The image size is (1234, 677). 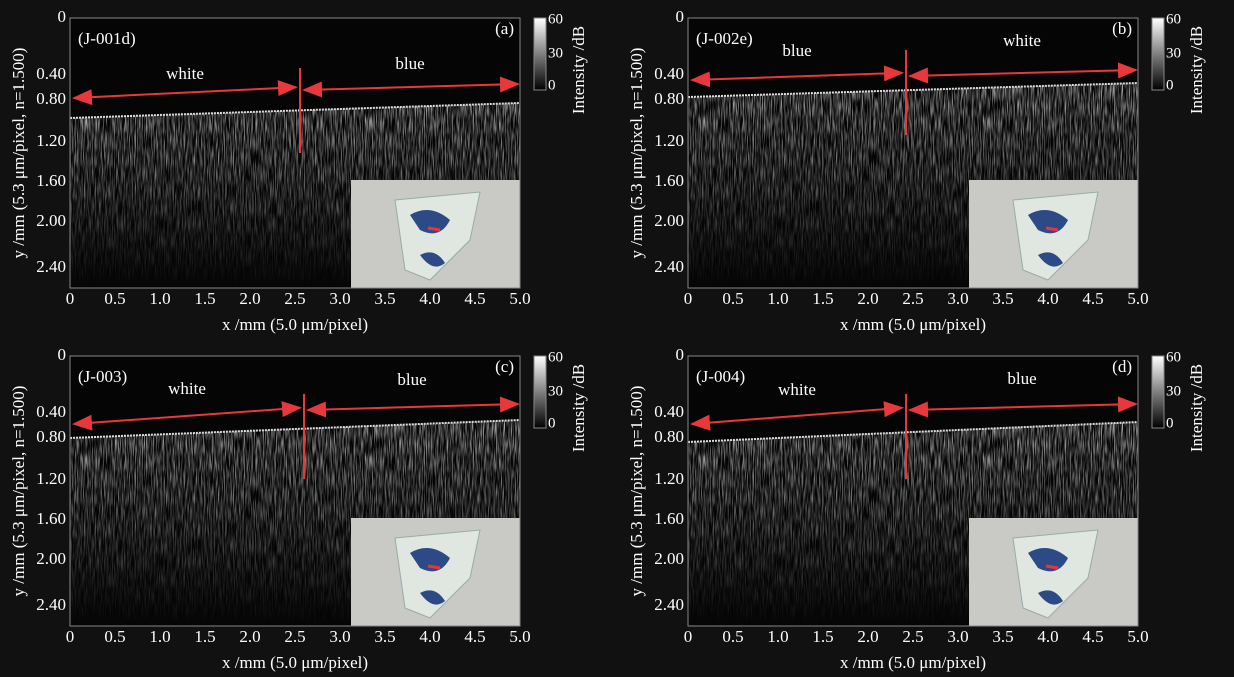 What do you see at coordinates (1021, 378) in the screenshot?
I see `region-label: blue` at bounding box center [1021, 378].